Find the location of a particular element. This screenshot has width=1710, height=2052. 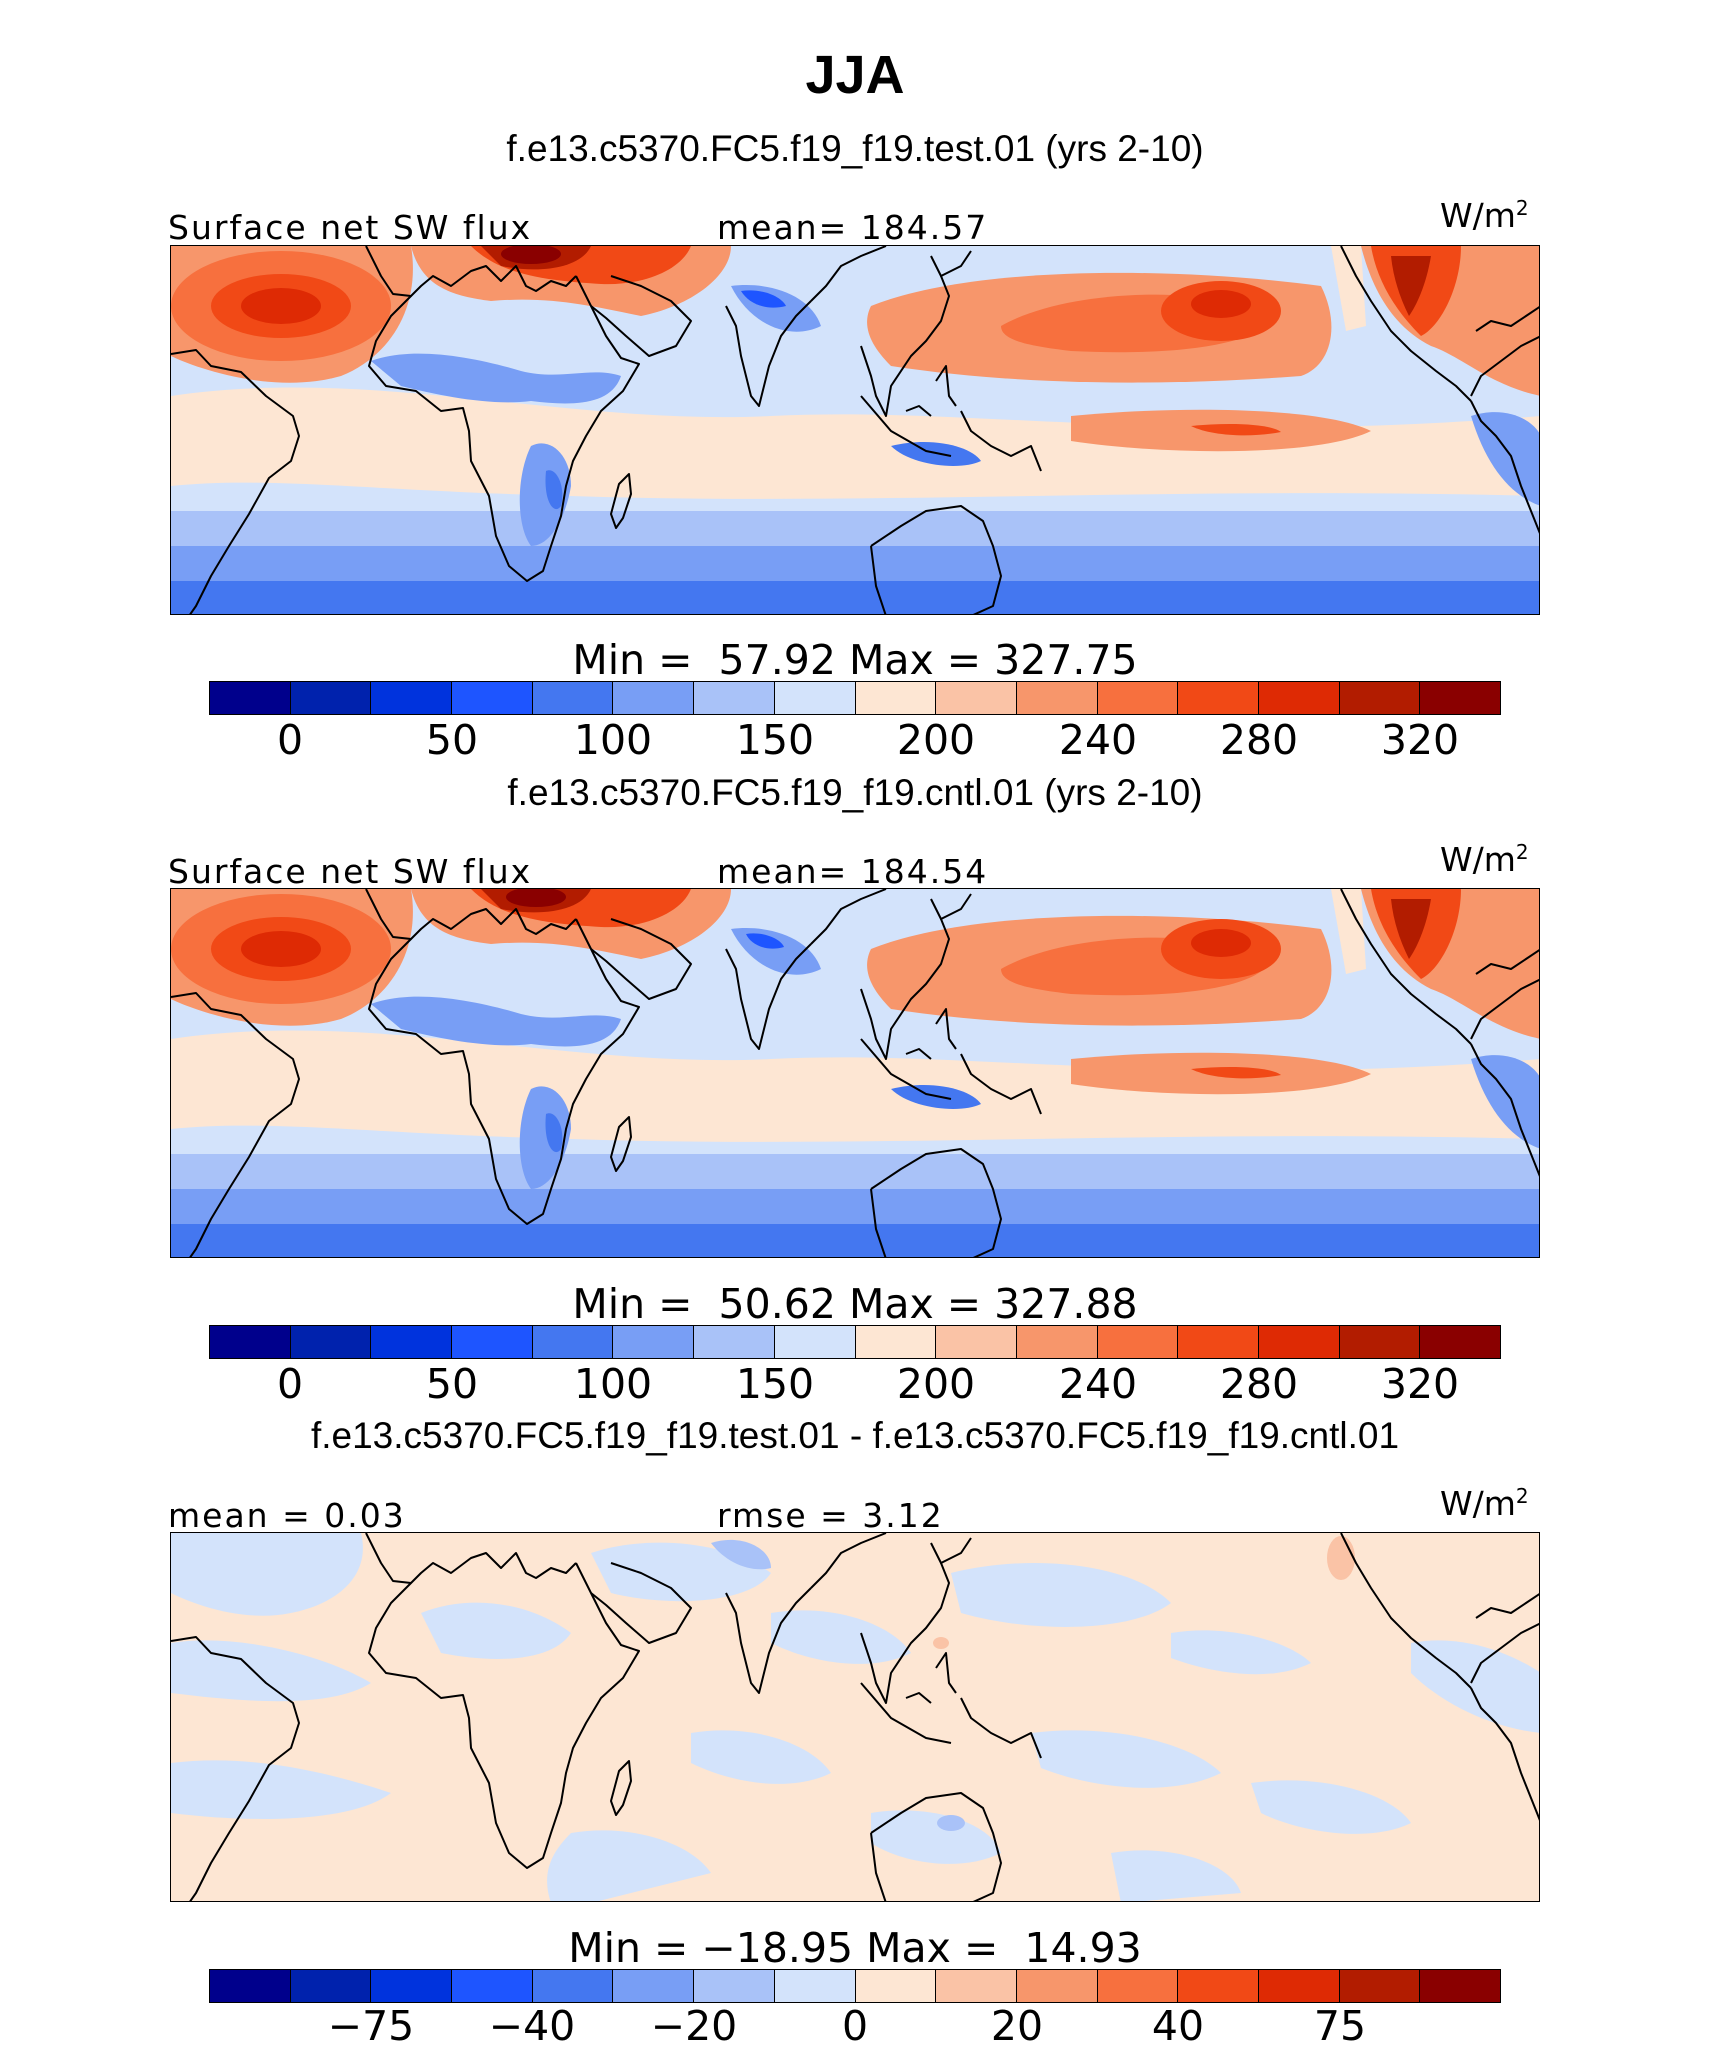

mean-label-test: mean= 184.57 is located at coordinates (853, 227).